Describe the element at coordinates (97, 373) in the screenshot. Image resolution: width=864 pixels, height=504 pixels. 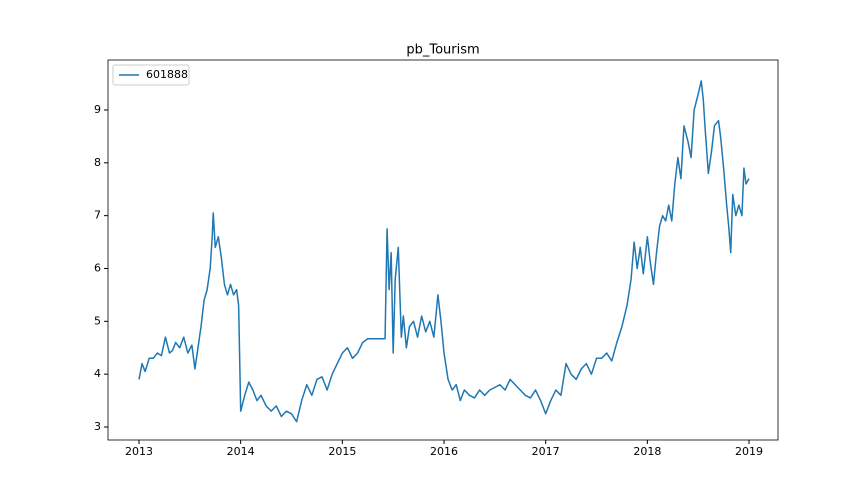
I see `y-tick-label: 4` at that location.